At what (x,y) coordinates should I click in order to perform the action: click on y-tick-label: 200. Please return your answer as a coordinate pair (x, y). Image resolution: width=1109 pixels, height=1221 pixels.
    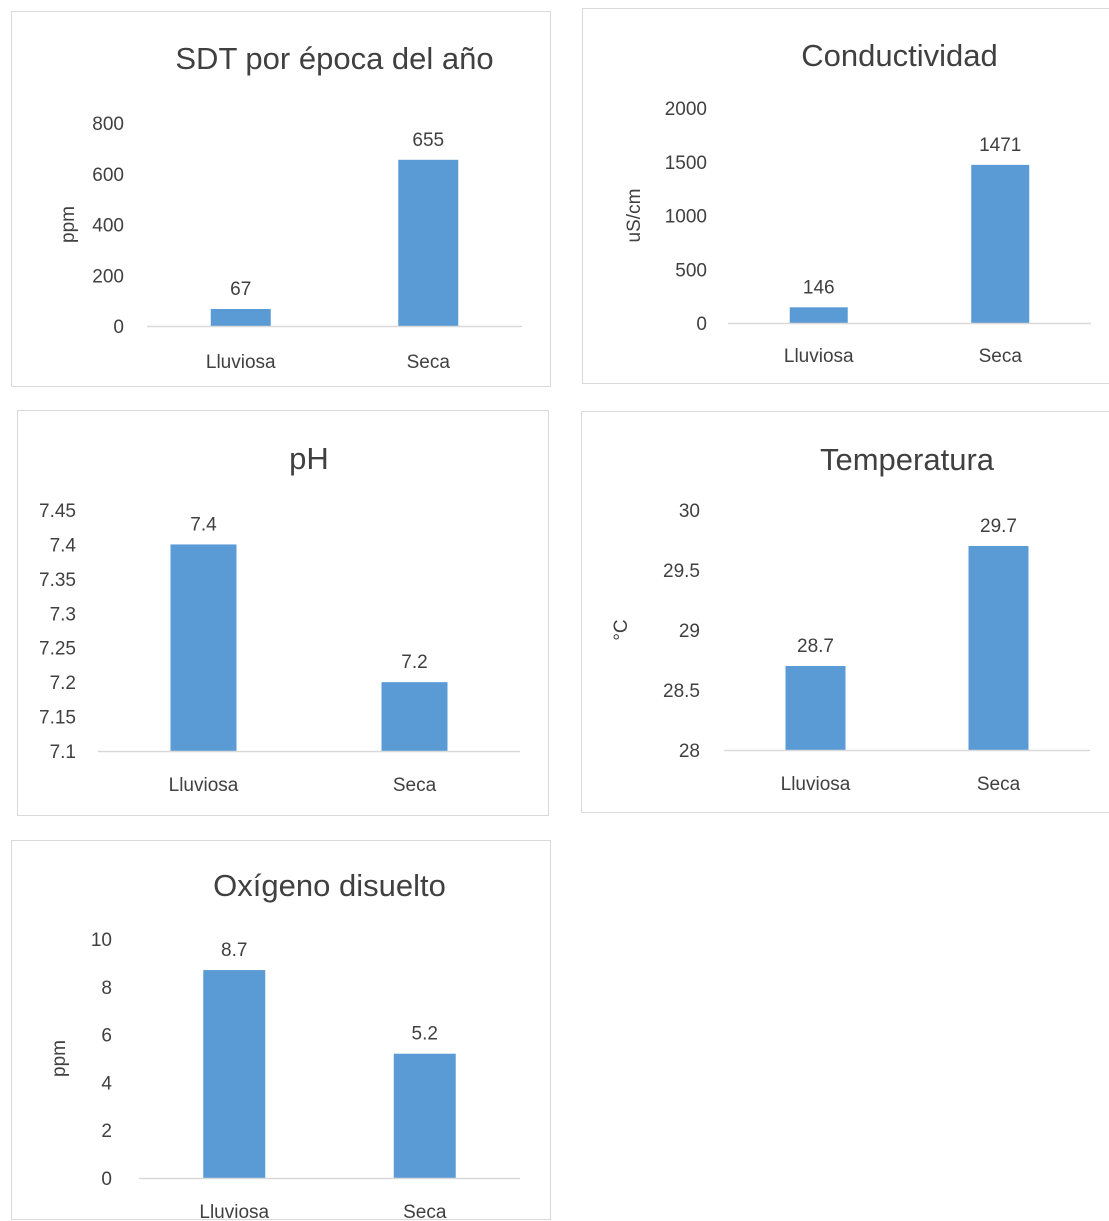
    Looking at the image, I should click on (108, 276).